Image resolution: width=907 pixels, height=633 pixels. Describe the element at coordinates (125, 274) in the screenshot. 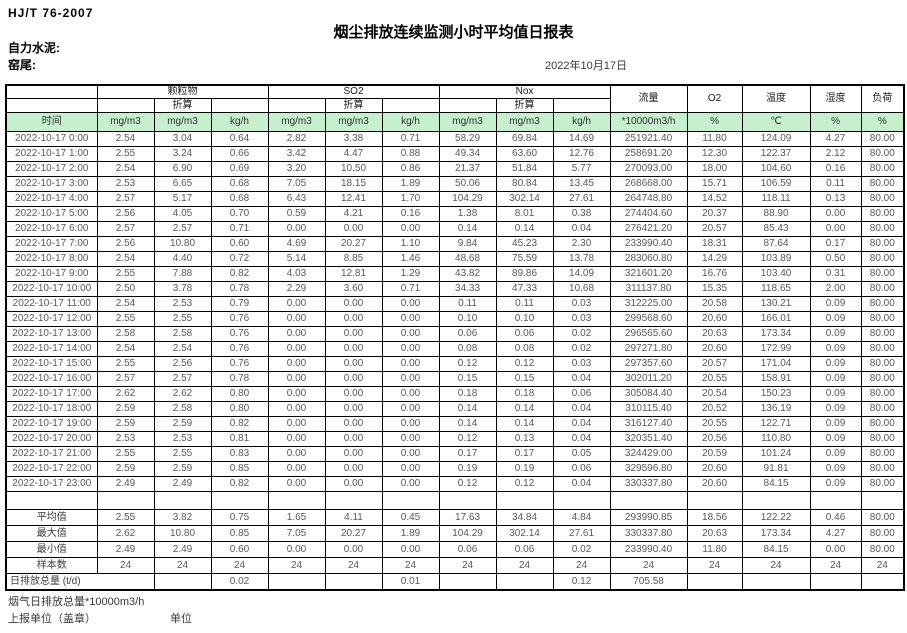

I see `cell-value: 2.55` at that location.